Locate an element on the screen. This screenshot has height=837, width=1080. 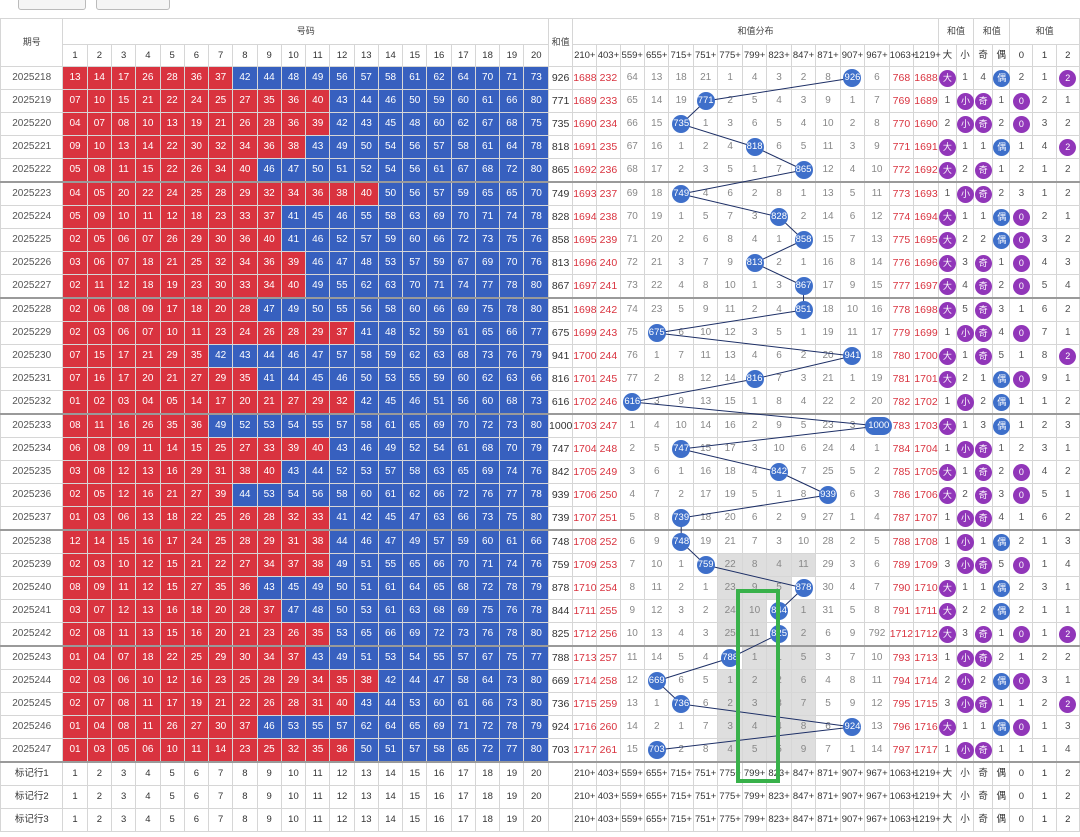
range-cell: 782 is located at coordinates (901, 402).